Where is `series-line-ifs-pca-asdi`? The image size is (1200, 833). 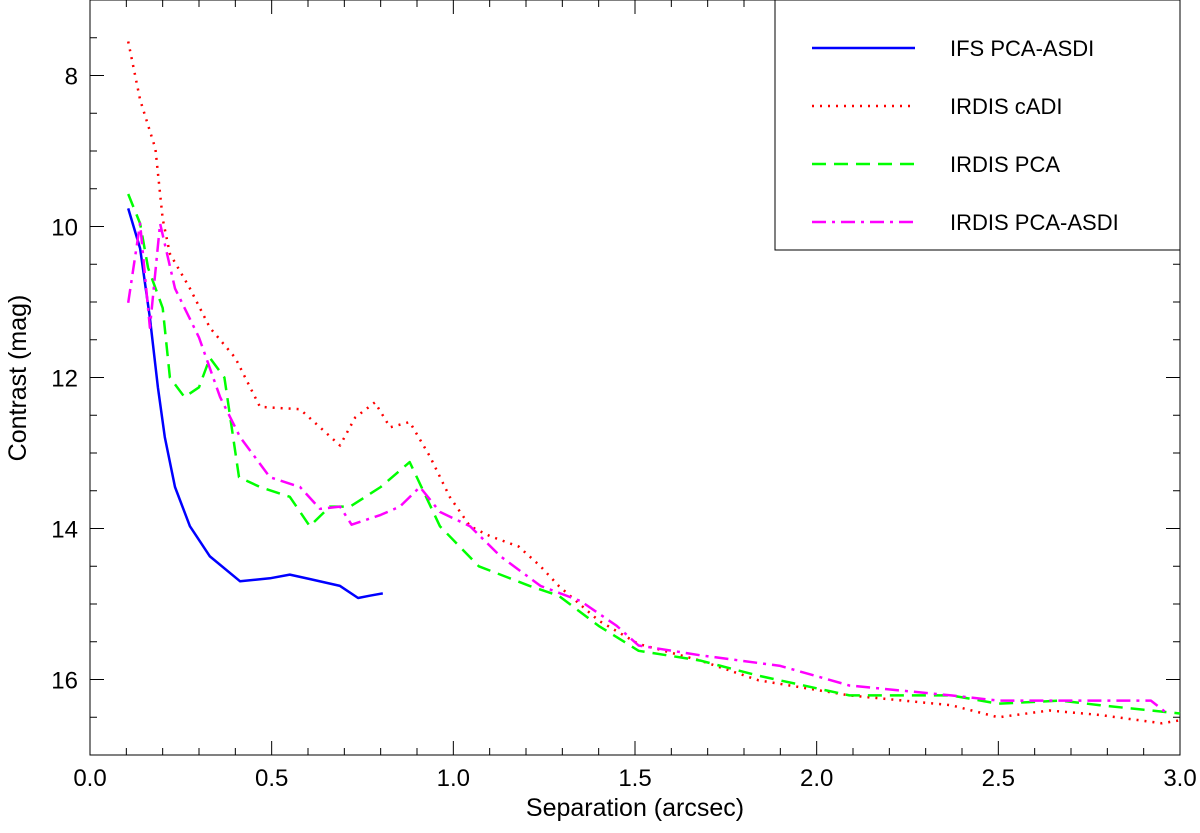
series-line-ifs-pca-asdi is located at coordinates (255, 404).